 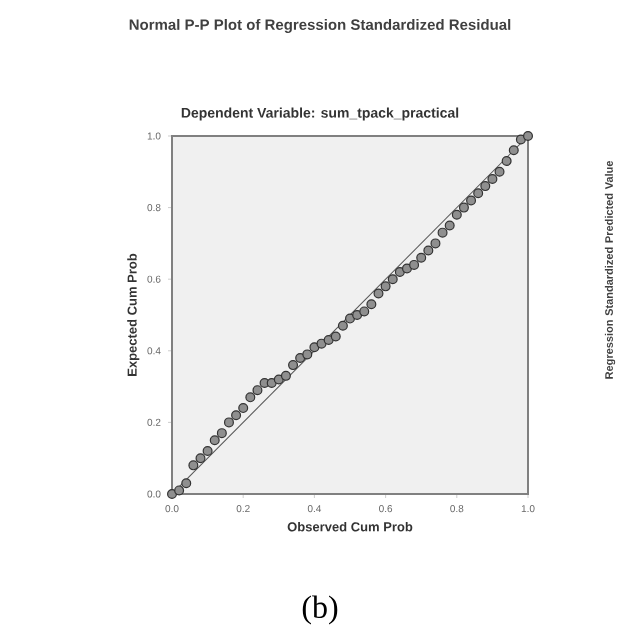 What do you see at coordinates (320, 610) in the screenshot?
I see `text: (b)` at bounding box center [320, 610].